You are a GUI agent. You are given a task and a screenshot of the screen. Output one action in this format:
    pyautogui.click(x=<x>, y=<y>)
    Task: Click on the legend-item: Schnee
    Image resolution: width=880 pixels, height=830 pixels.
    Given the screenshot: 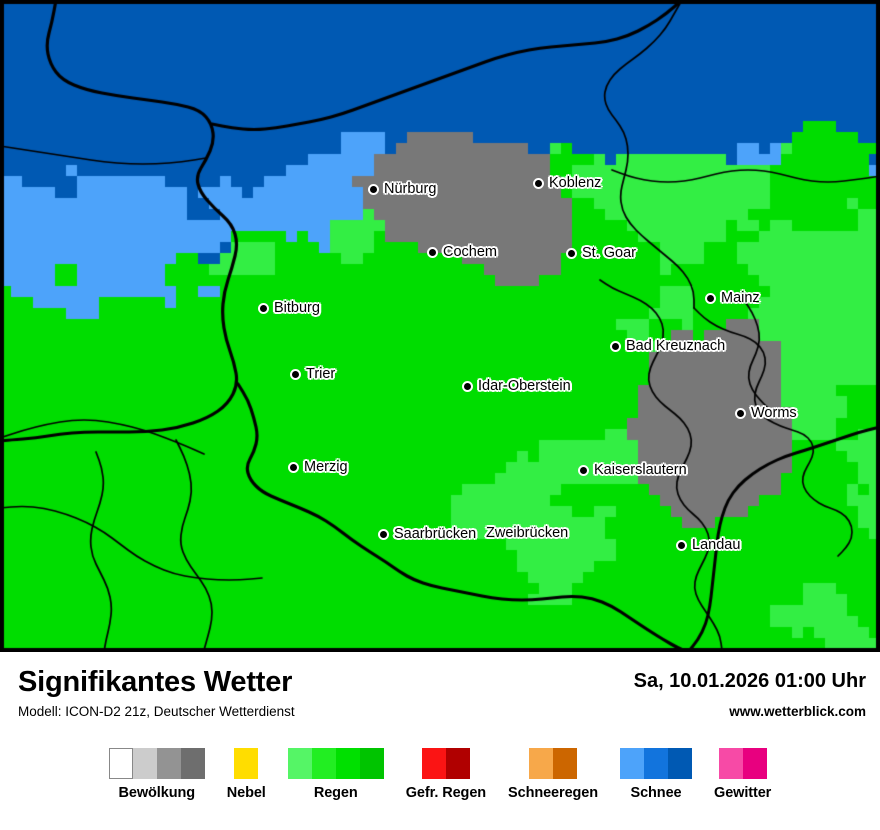 What is the action you would take?
    pyautogui.click(x=656, y=774)
    